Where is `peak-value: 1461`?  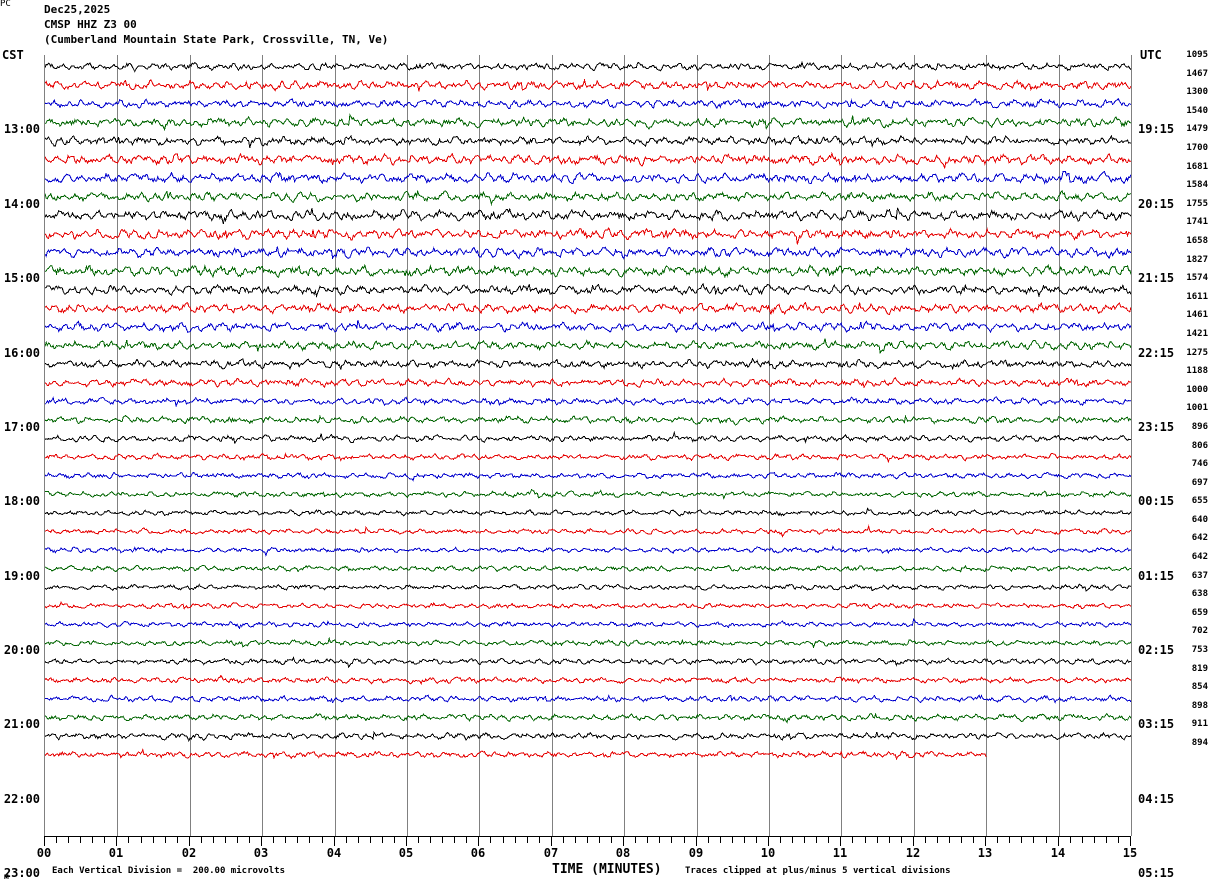
peak-value: 1461 is located at coordinates (1197, 315).